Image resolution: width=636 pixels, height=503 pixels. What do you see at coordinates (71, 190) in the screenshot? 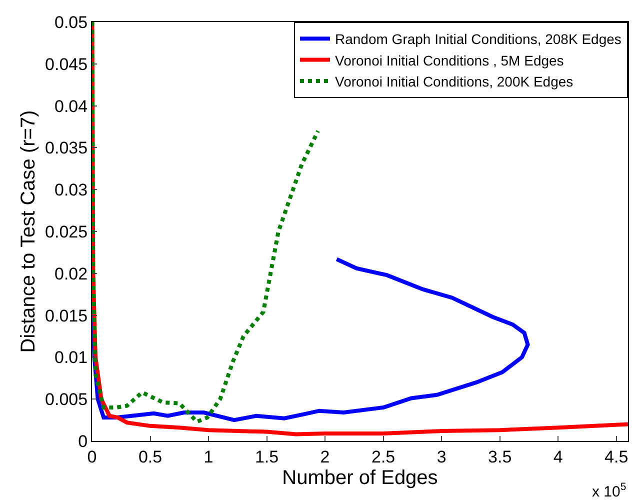
I see `y-tick-label: 0.03` at bounding box center [71, 190].